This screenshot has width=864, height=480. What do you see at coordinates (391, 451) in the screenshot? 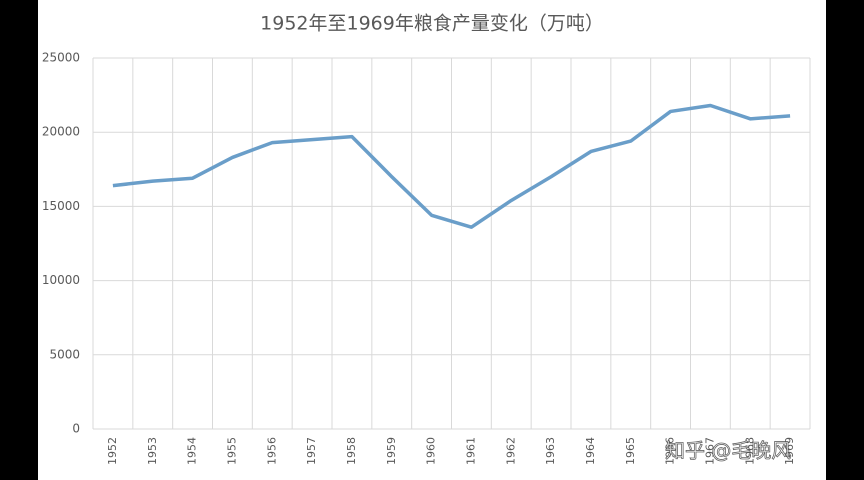
I see `x-tick-label: 1959` at bounding box center [391, 451].